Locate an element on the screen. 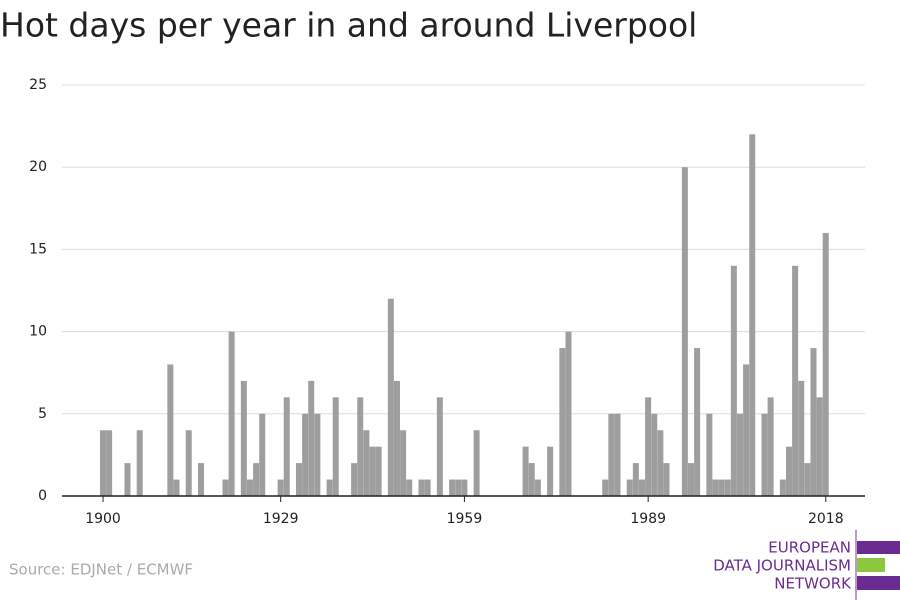 Image resolution: width=900 pixels, height=600 pixels. logo-text: DATA JOURNALISM is located at coordinates (782, 566).